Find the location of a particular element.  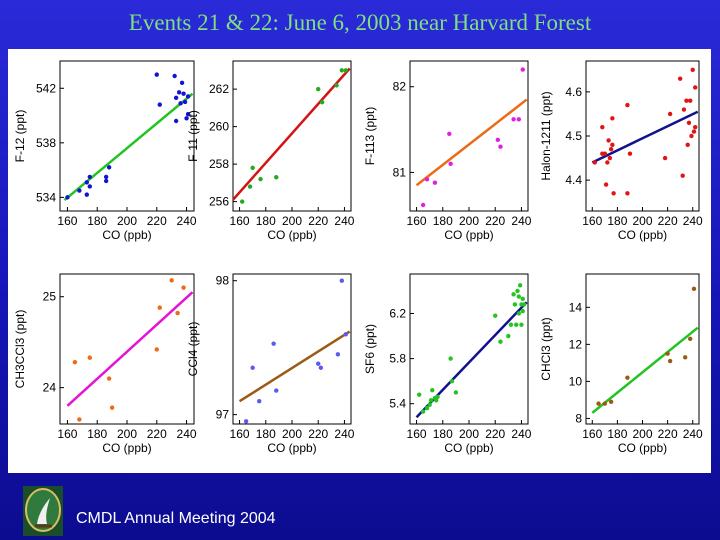

chart-5: 160 180 200 220 240 24 25 CO (ppb) CH3CCl3 (ppt) is located at coordinates (105, 364).